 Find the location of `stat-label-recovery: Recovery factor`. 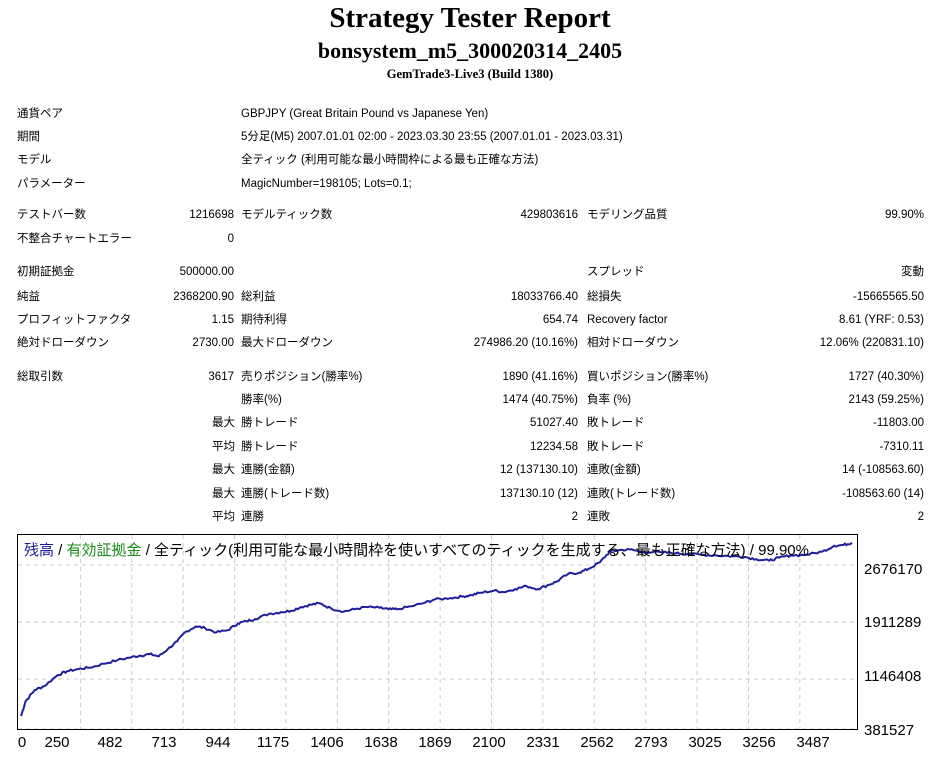

stat-label-recovery: Recovery factor is located at coordinates (627, 320).